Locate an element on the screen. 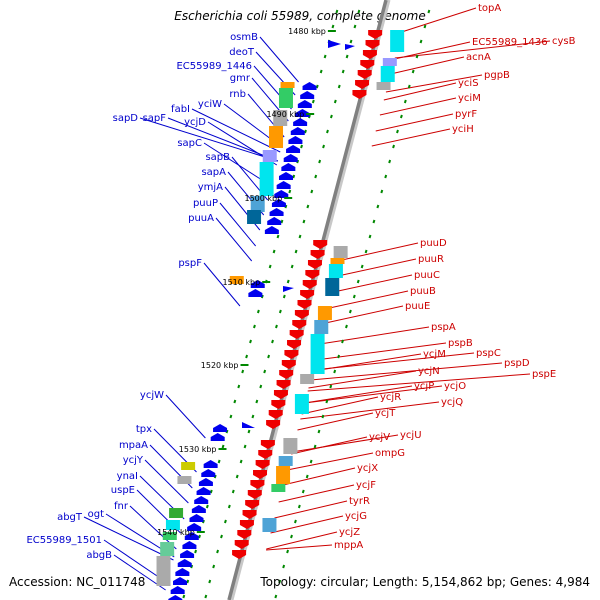 This screenshot has height=600, width=600. kbp-label: 1530 kbp is located at coordinates (198, 449).